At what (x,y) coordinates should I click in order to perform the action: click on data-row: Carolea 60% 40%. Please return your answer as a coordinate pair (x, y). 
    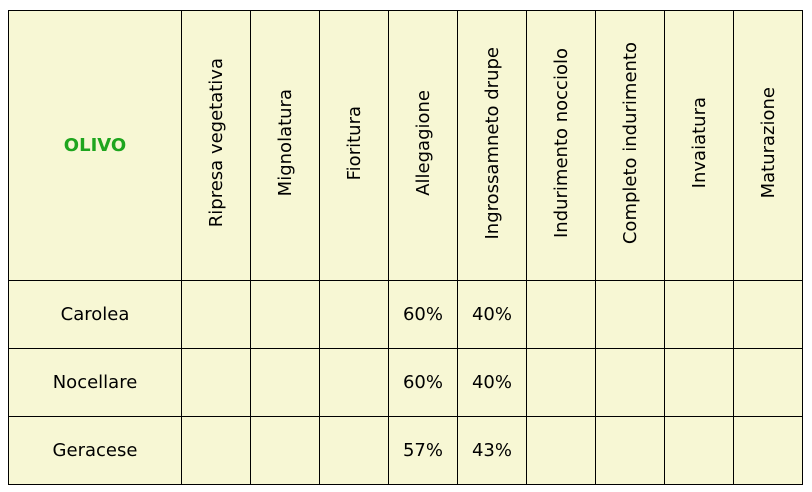
    Looking at the image, I should click on (405, 314).